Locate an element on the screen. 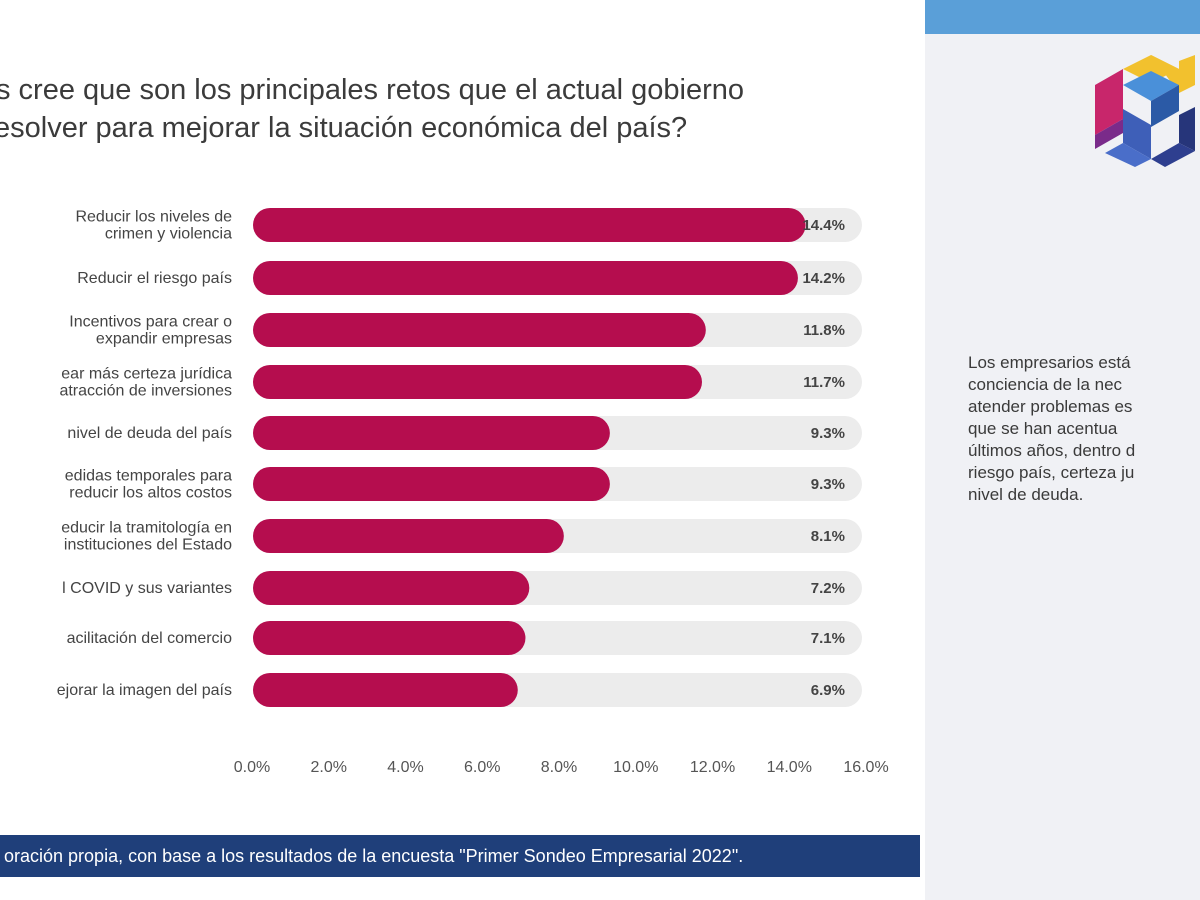 This screenshot has width=1200, height=900. sidebar-top-band is located at coordinates (1062, 17).